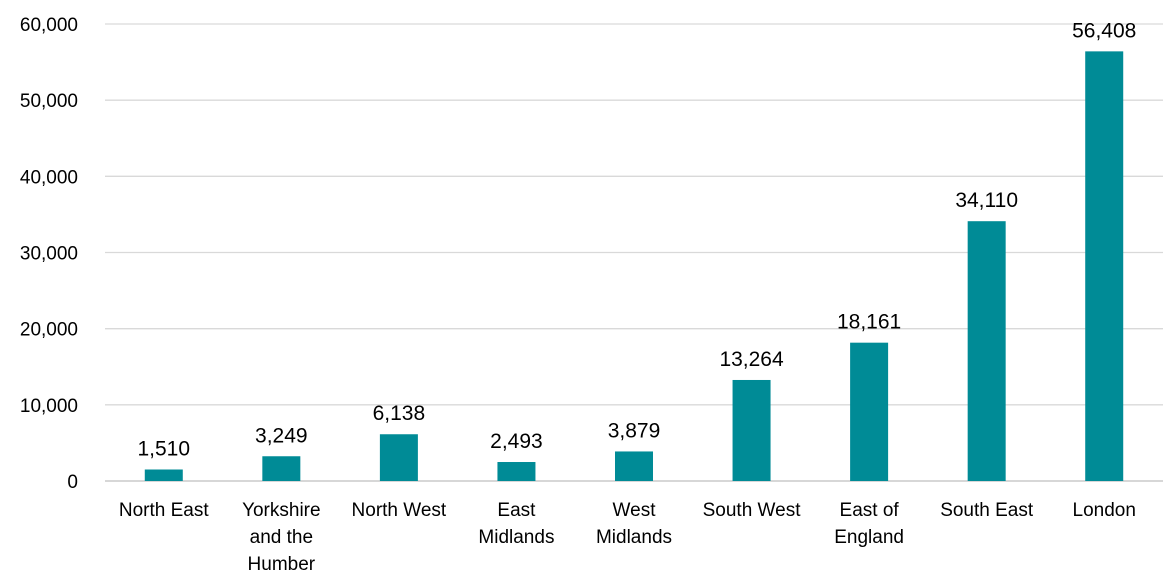  What do you see at coordinates (49, 406) in the screenshot?
I see `y-tick-label: 10,000` at bounding box center [49, 406].